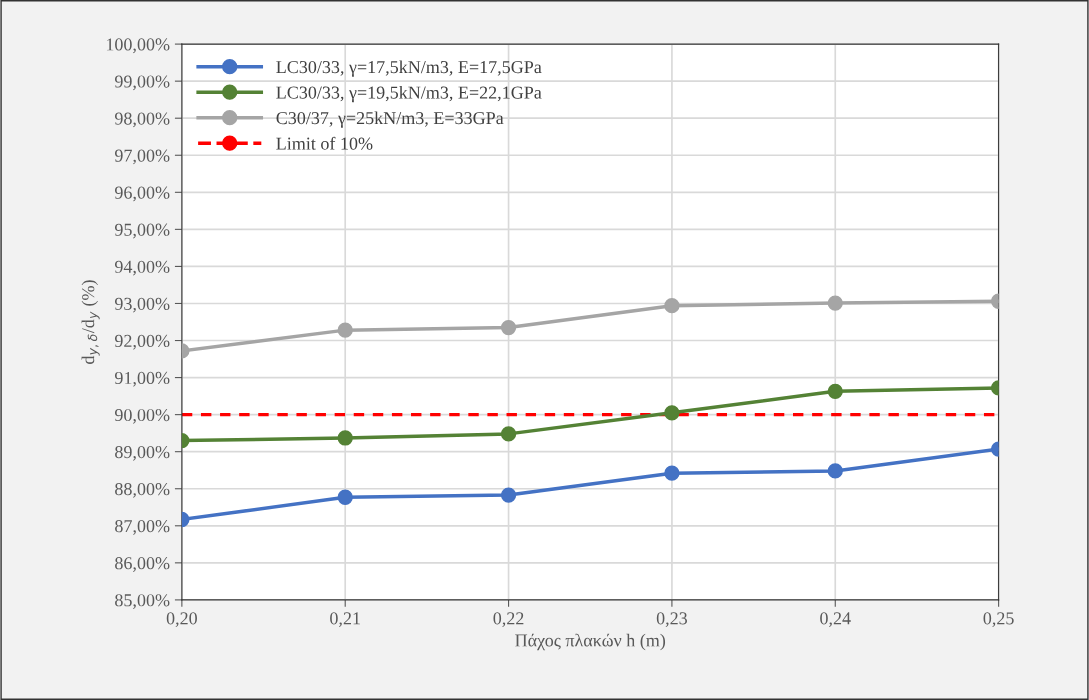 This screenshot has width=1089, height=700. What do you see at coordinates (142, 527) in the screenshot?
I see `y-tick-label: 87,00%` at bounding box center [142, 527].